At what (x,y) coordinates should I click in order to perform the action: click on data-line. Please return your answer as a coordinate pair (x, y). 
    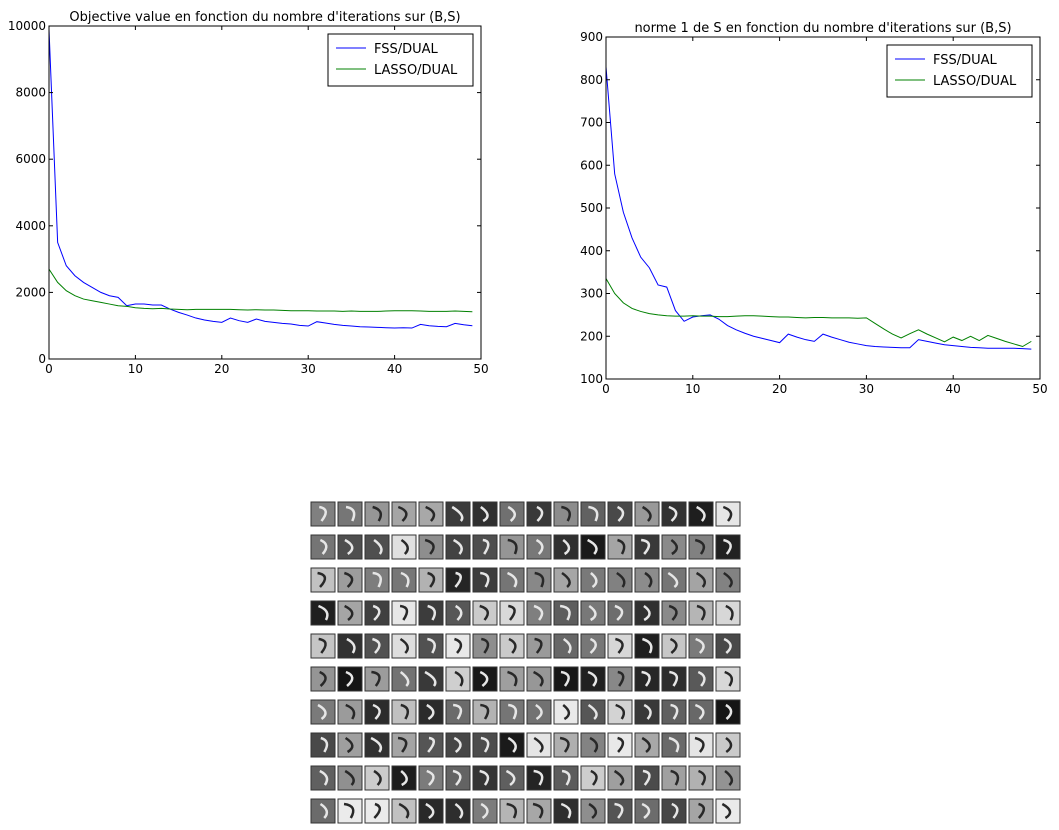
    Looking at the image, I should click on (260, 179).